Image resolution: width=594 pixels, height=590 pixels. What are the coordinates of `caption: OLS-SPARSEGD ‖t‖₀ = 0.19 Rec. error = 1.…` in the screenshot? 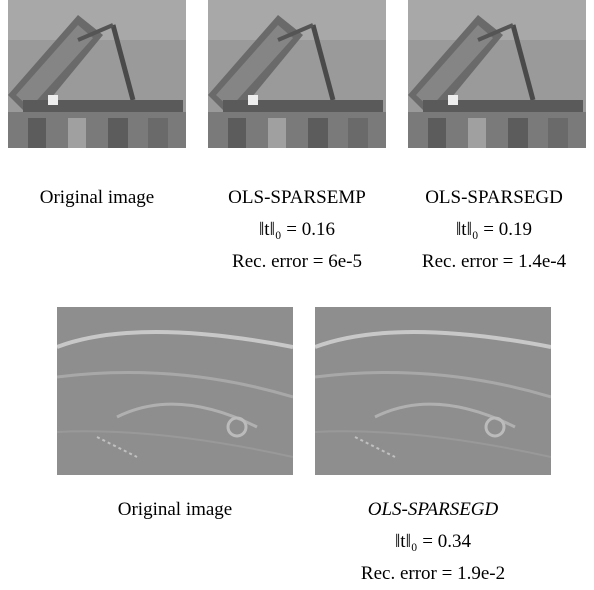 It's located at (494, 230).